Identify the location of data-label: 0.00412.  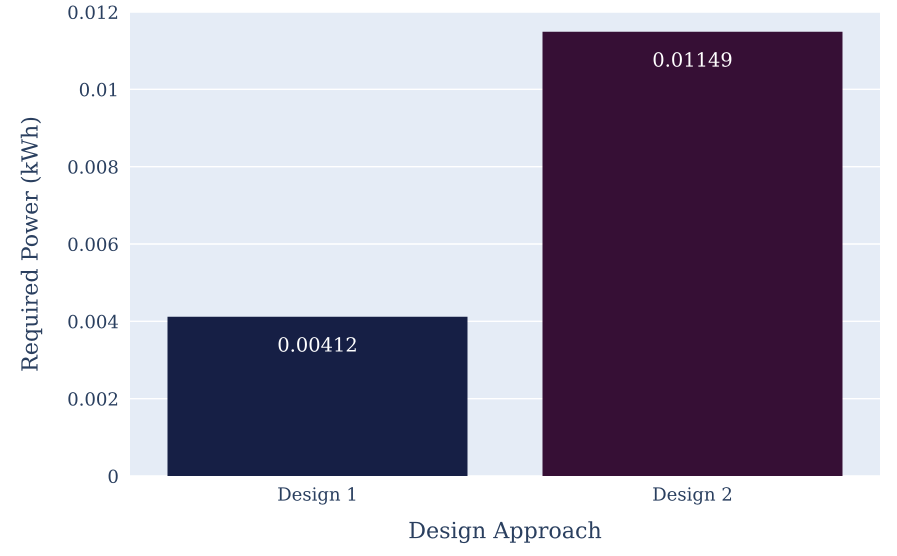
(317, 344).